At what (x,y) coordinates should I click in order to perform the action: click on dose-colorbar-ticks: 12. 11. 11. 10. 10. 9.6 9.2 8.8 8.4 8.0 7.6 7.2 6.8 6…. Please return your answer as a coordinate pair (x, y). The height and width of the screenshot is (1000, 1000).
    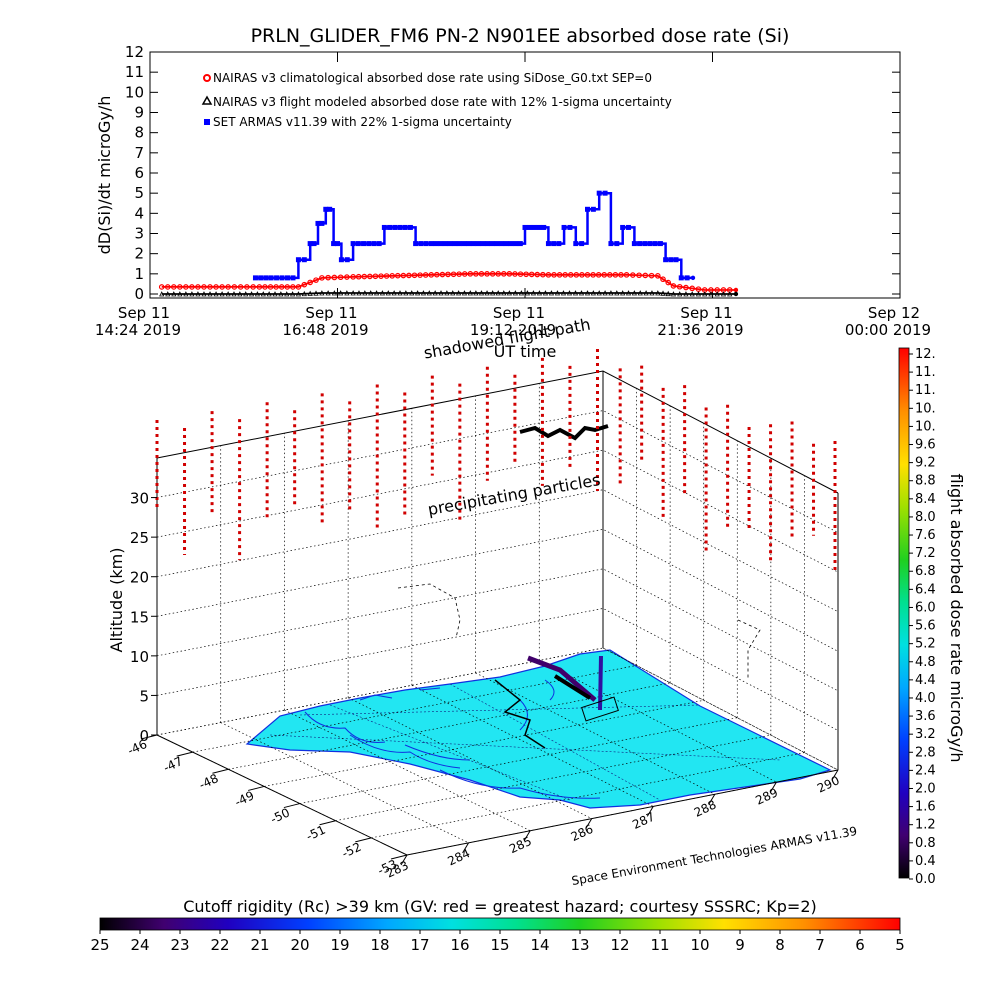
    Looking at the image, I should click on (922, 617).